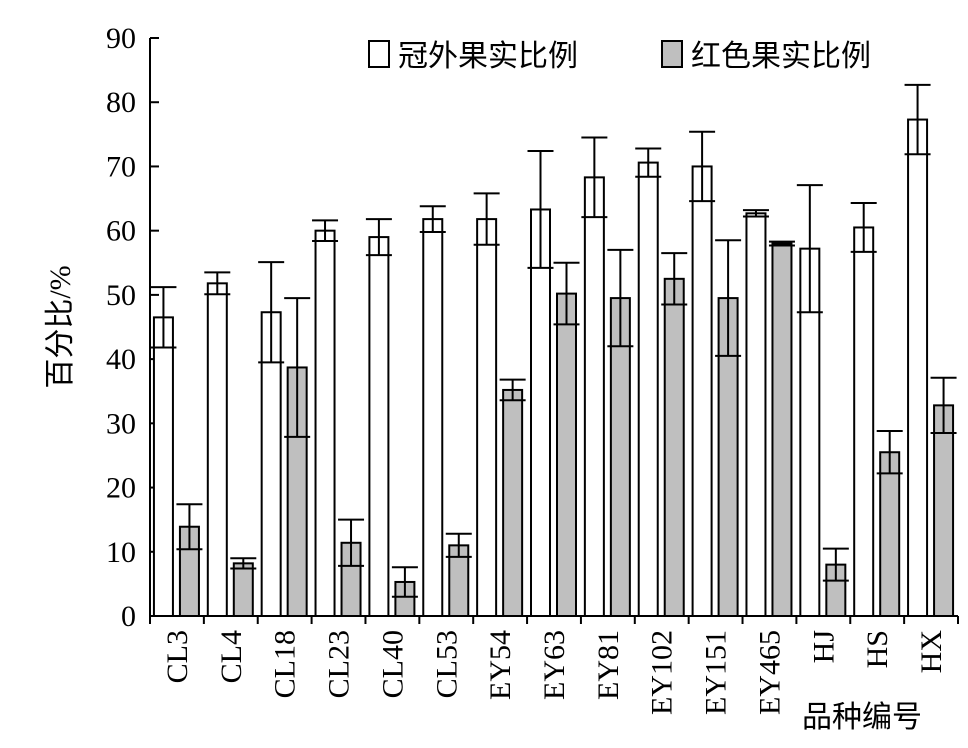  I want to click on y-axis-title: 百分比/%, so click(60, 326).